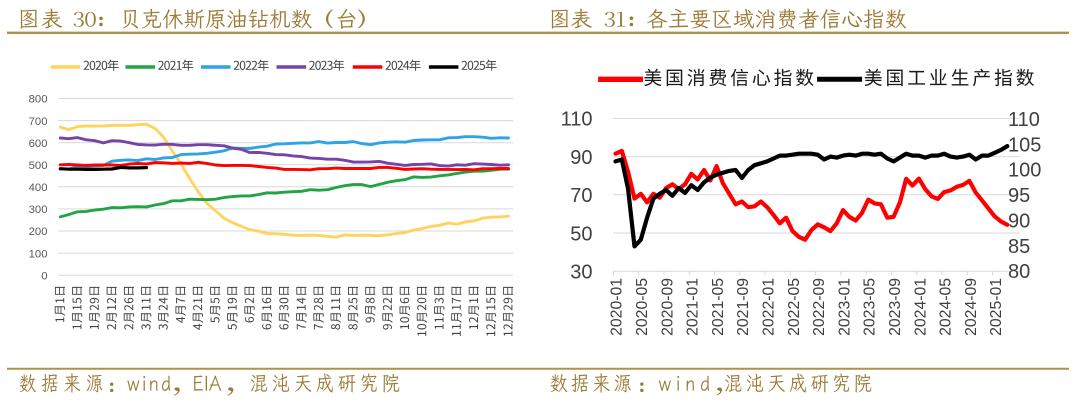 The height and width of the screenshot is (405, 1080). Describe the element at coordinates (38, 144) in the screenshot. I see `svg-text: 600` at that location.